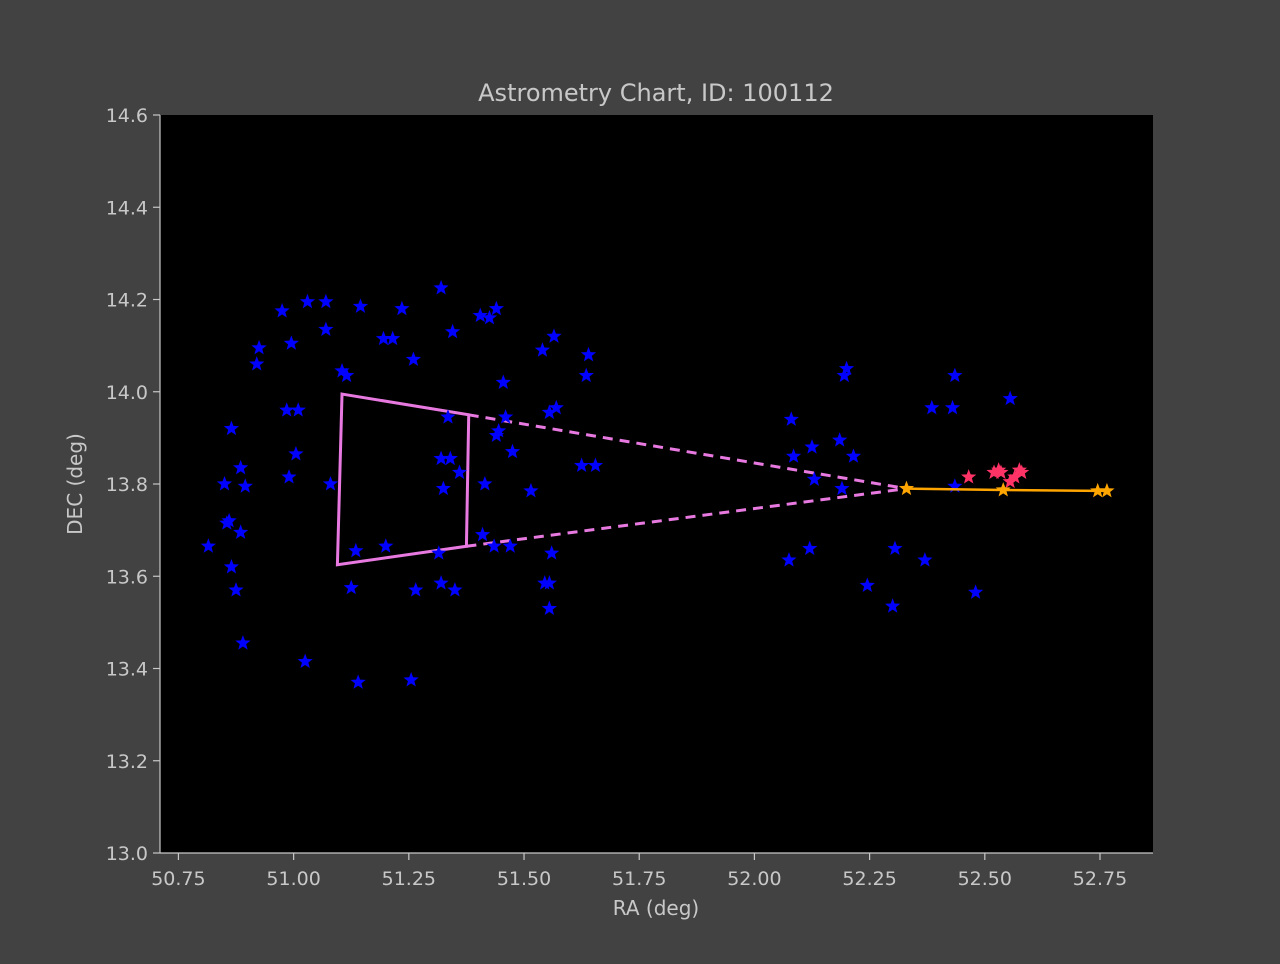 This screenshot has width=1280, height=964. I want to click on x-tick-label: 52.75, so click(1100, 879).